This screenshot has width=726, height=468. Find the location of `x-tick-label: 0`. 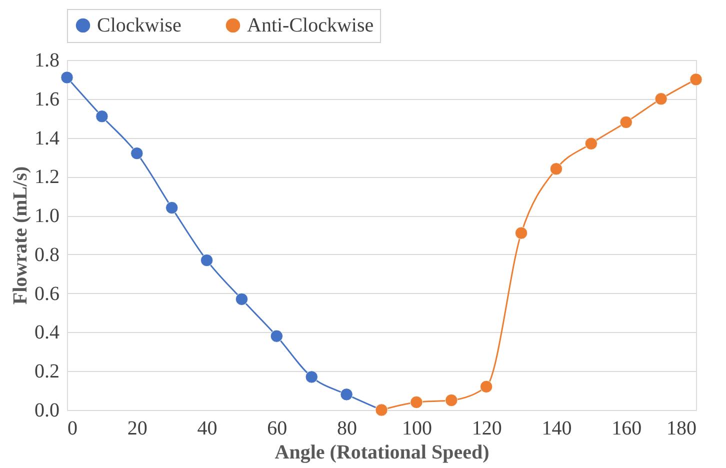

x-tick-label: 0 is located at coordinates (73, 429).